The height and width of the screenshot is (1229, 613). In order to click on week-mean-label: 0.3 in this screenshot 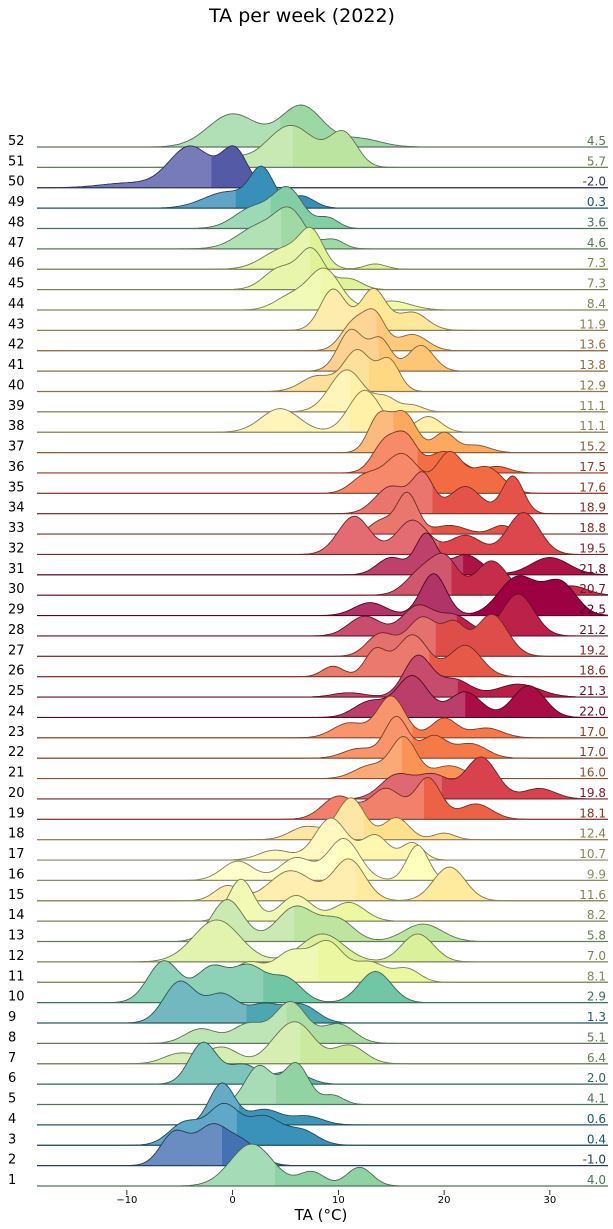, I will do `click(596, 202)`.